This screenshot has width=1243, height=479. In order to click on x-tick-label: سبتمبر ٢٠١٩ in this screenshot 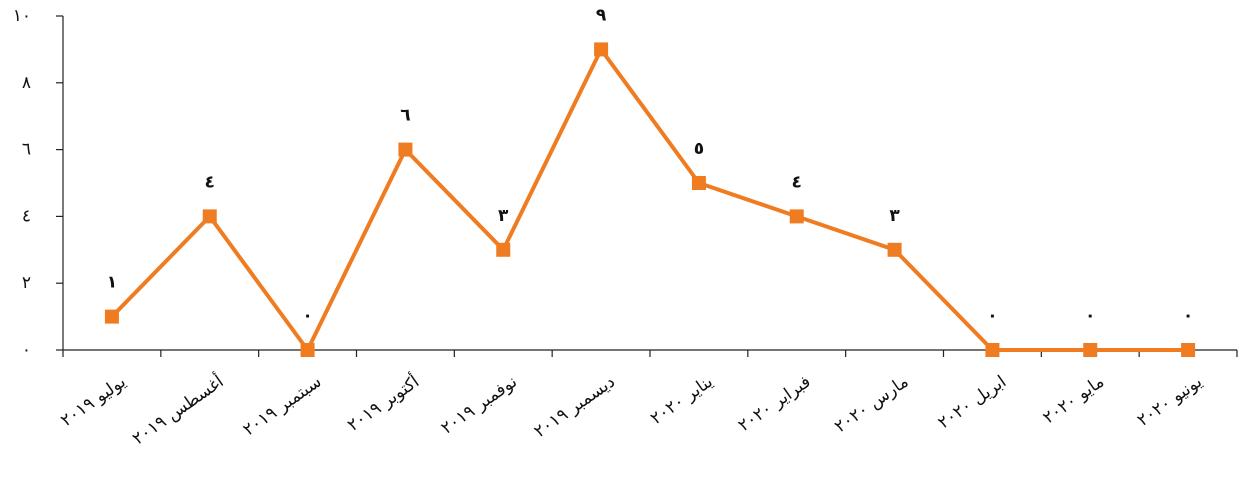, I will do `click(282, 406)`.